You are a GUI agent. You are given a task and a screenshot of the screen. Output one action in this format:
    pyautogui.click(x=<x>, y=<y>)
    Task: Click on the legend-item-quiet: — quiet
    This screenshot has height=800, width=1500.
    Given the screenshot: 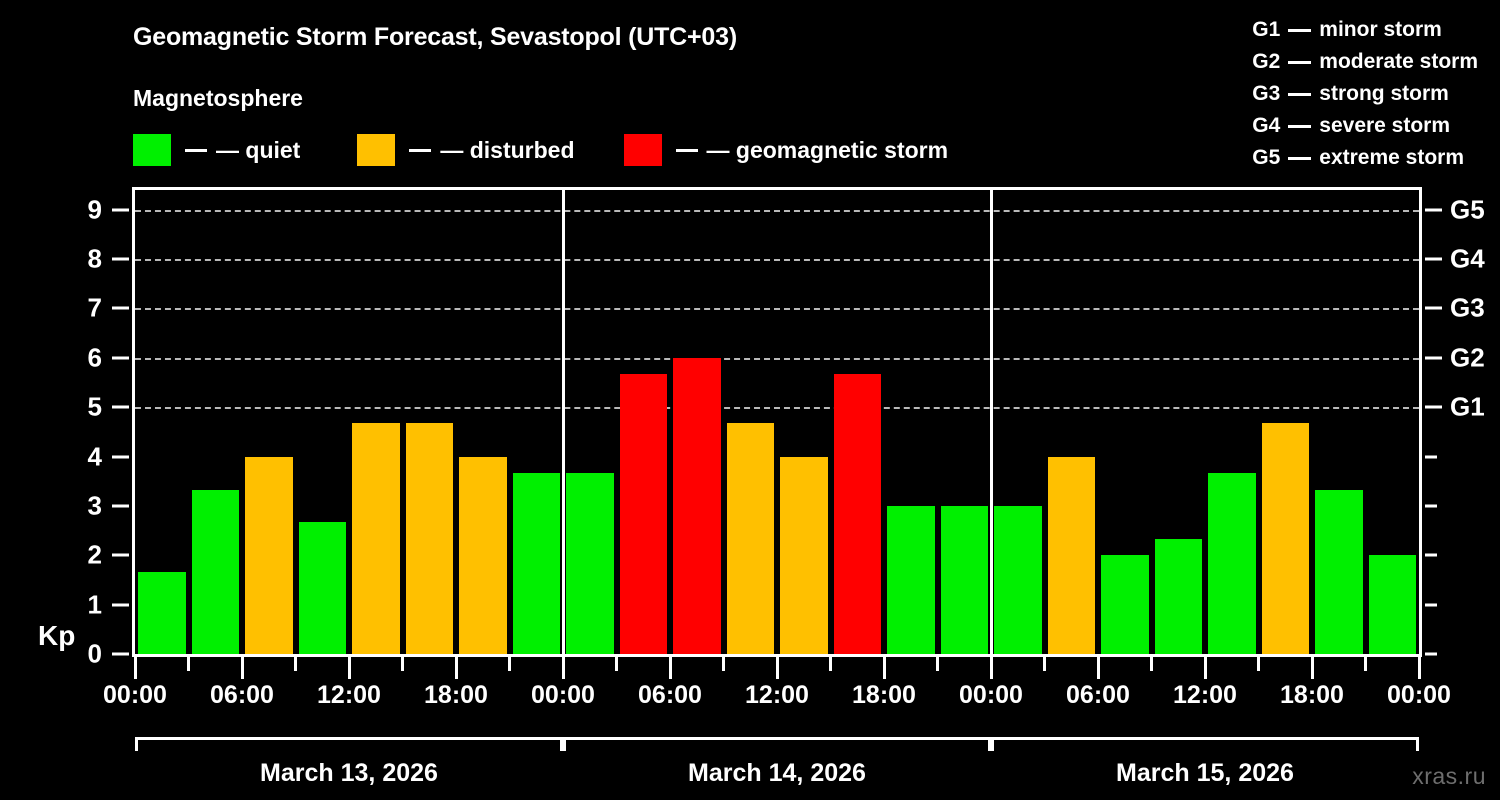 What is the action you would take?
    pyautogui.click(x=216, y=150)
    